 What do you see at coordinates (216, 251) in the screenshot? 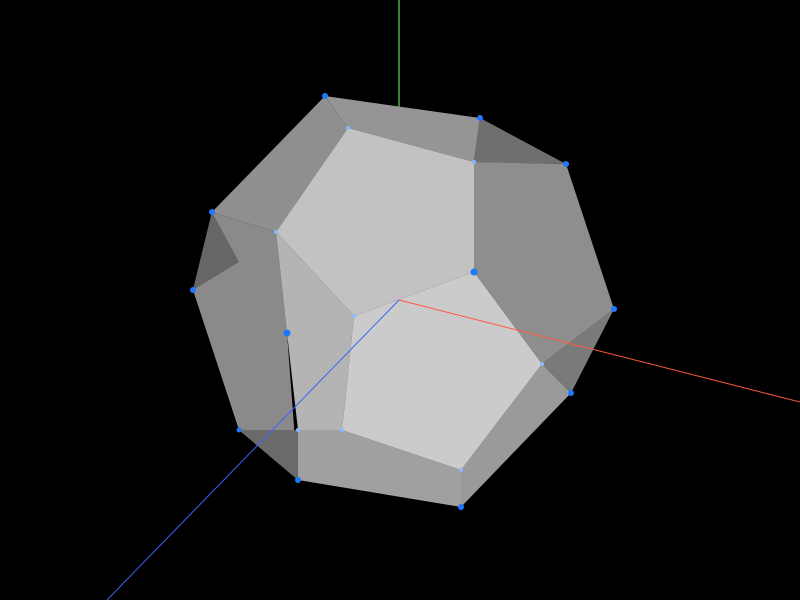
I see `face-left-dark` at bounding box center [216, 251].